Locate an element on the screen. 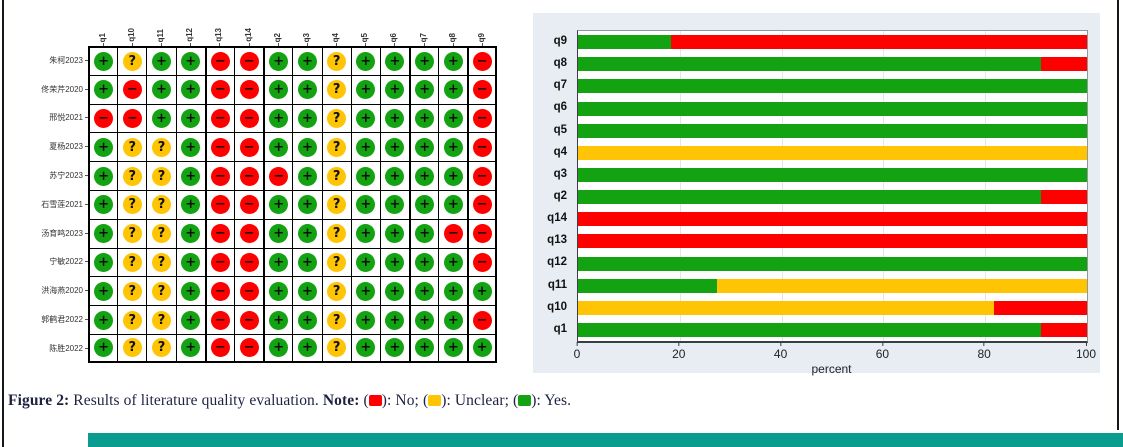 This screenshot has height=447, width=1123. x-tick-label: 0 is located at coordinates (577, 354).